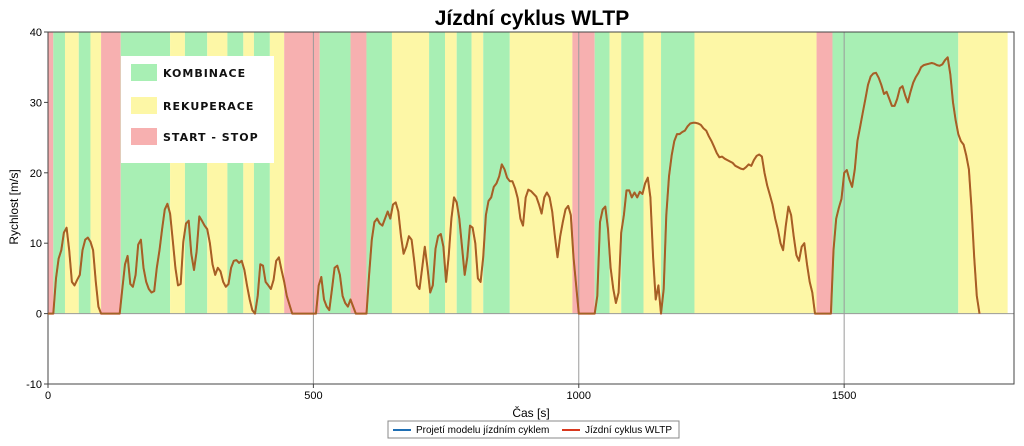 The image size is (1024, 446). I want to click on series-legend-box, so click(533, 429).